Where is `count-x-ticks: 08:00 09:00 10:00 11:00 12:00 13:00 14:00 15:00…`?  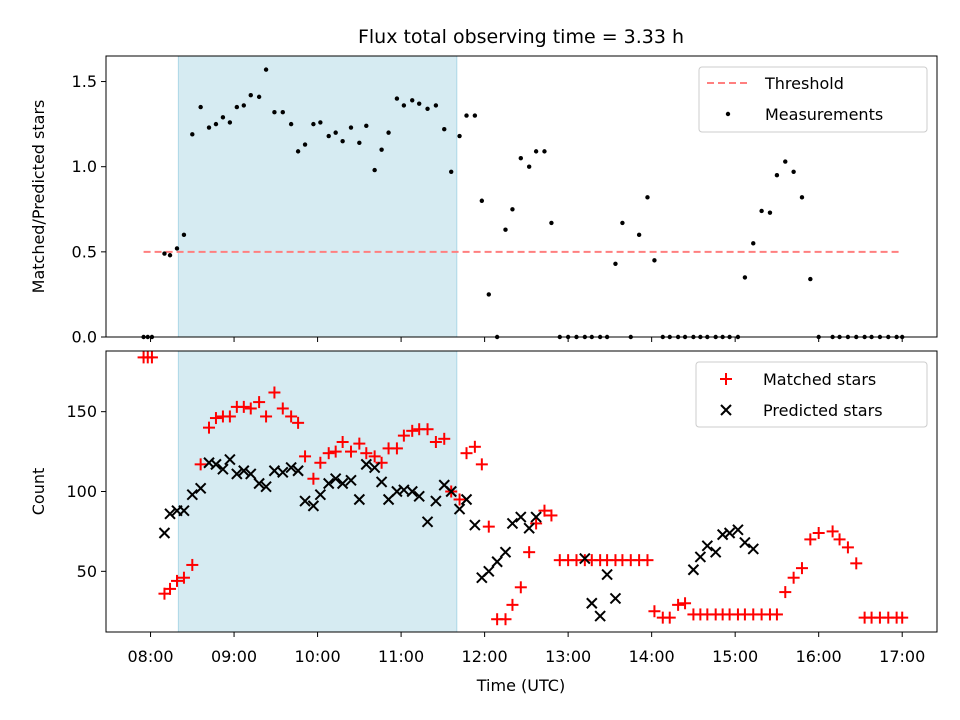 count-x-ticks: 08:00 09:00 10:00 11:00 12:00 13:00 14:00 15:00… is located at coordinates (526, 649).